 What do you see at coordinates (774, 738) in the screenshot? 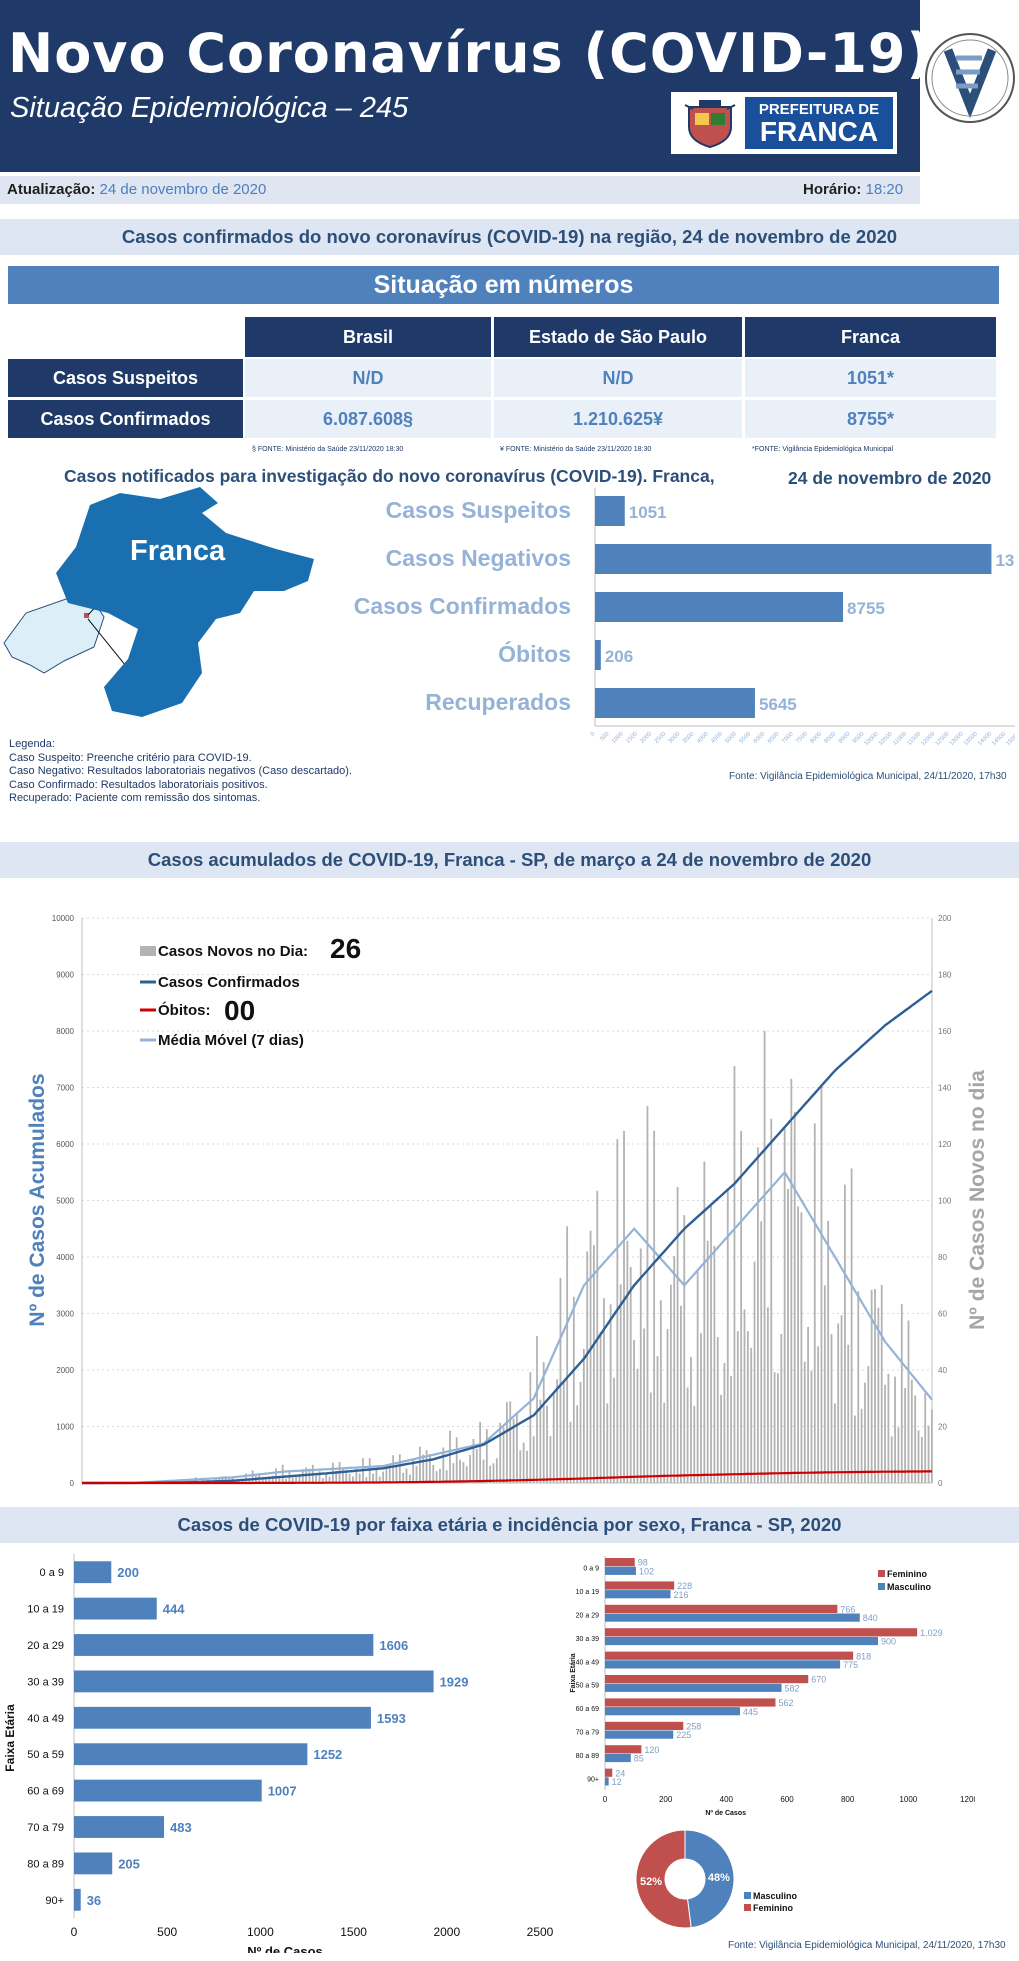
I see `notif-tick-label: 6500` at bounding box center [774, 738].